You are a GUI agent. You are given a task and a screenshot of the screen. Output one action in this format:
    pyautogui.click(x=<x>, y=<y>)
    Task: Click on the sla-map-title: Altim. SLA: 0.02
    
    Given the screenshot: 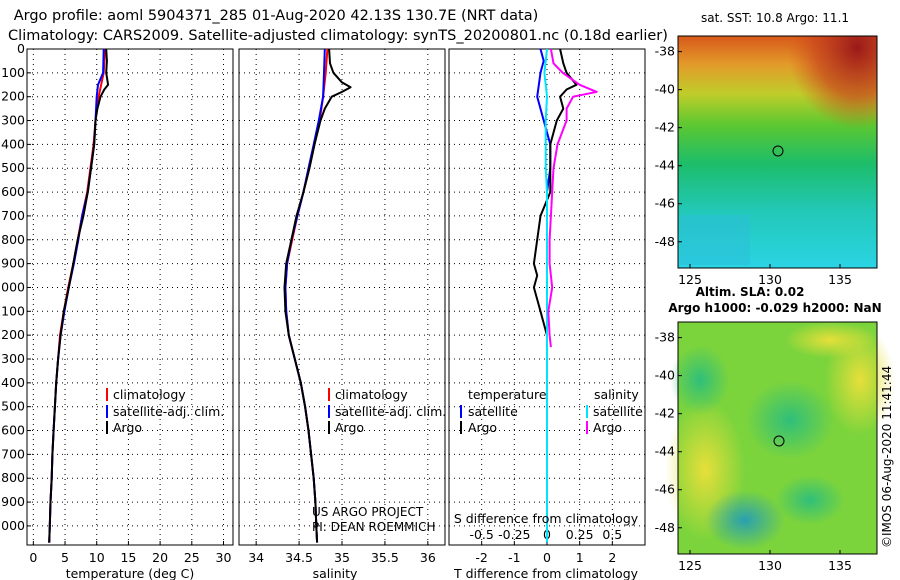 What is the action you would take?
    pyautogui.click(x=750, y=292)
    